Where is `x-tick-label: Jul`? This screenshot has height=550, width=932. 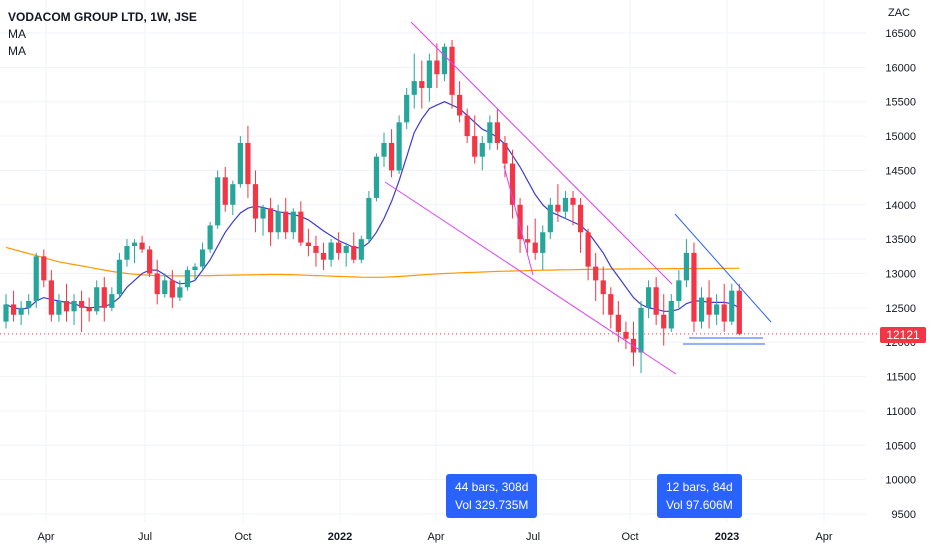 x-tick-label: Jul is located at coordinates (533, 537).